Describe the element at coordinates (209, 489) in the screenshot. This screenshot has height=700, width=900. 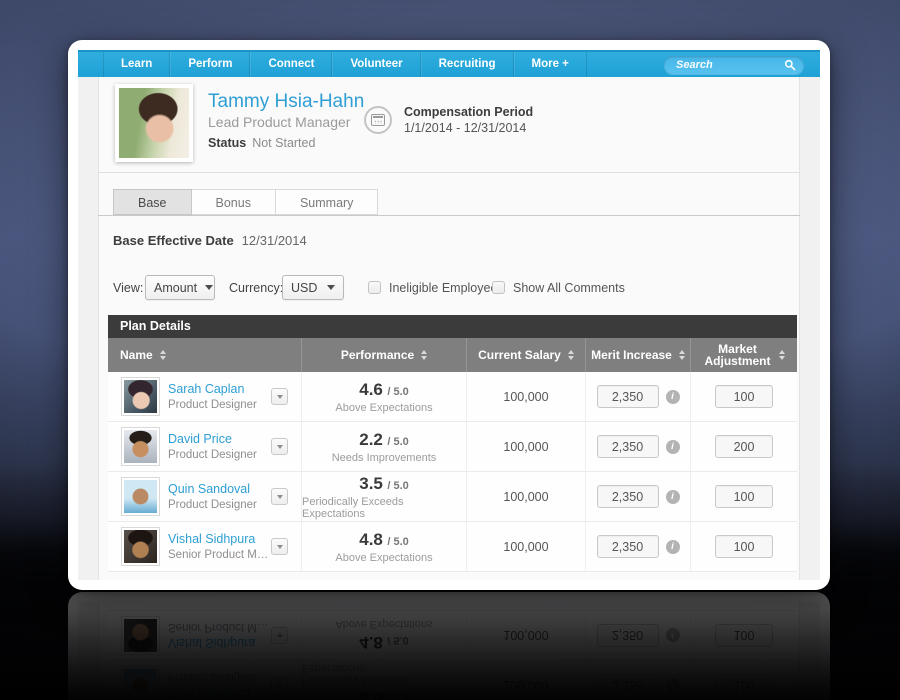
I see `employee-name-link: Quin Sandoval` at that location.